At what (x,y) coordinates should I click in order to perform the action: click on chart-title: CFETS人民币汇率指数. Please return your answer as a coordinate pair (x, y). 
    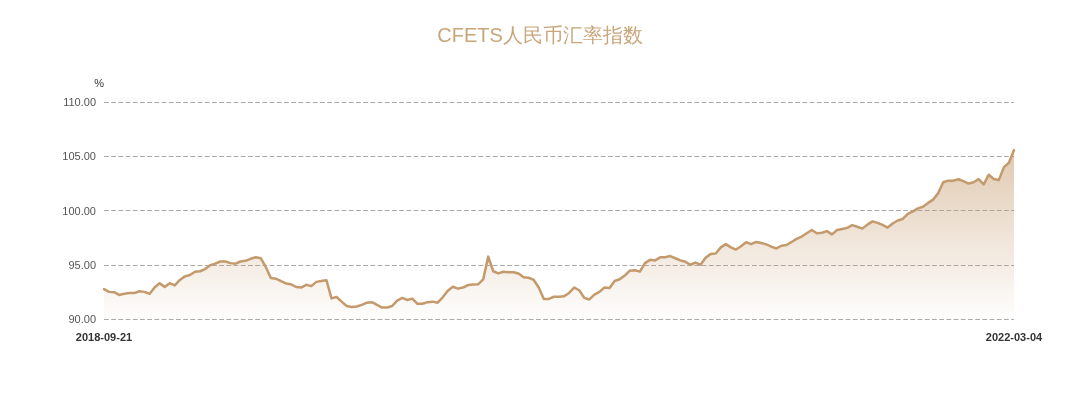
    Looking at the image, I should click on (540, 35).